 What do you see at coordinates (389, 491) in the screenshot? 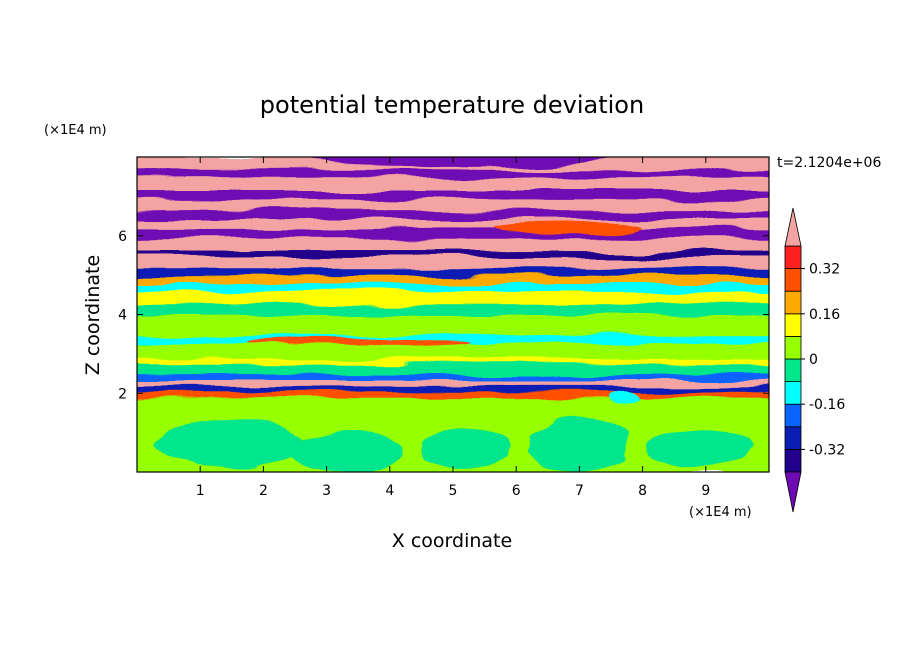
I see `x-tick-label-4: 4` at bounding box center [389, 491].